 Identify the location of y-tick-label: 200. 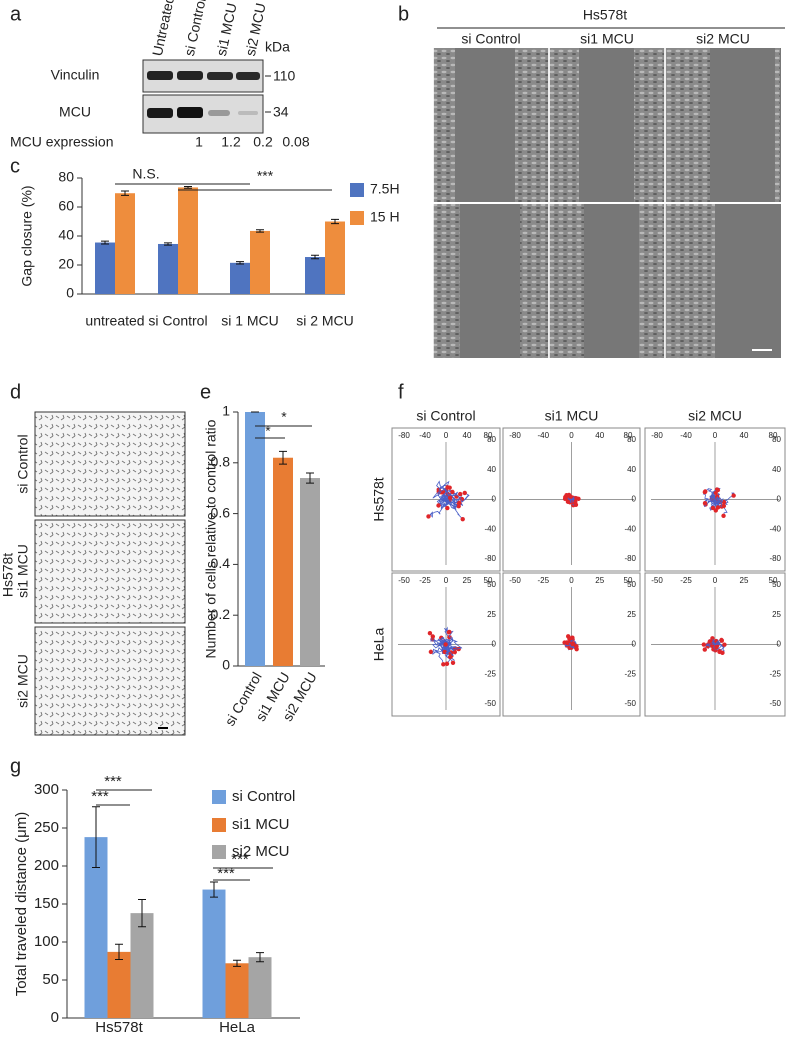
(46, 865).